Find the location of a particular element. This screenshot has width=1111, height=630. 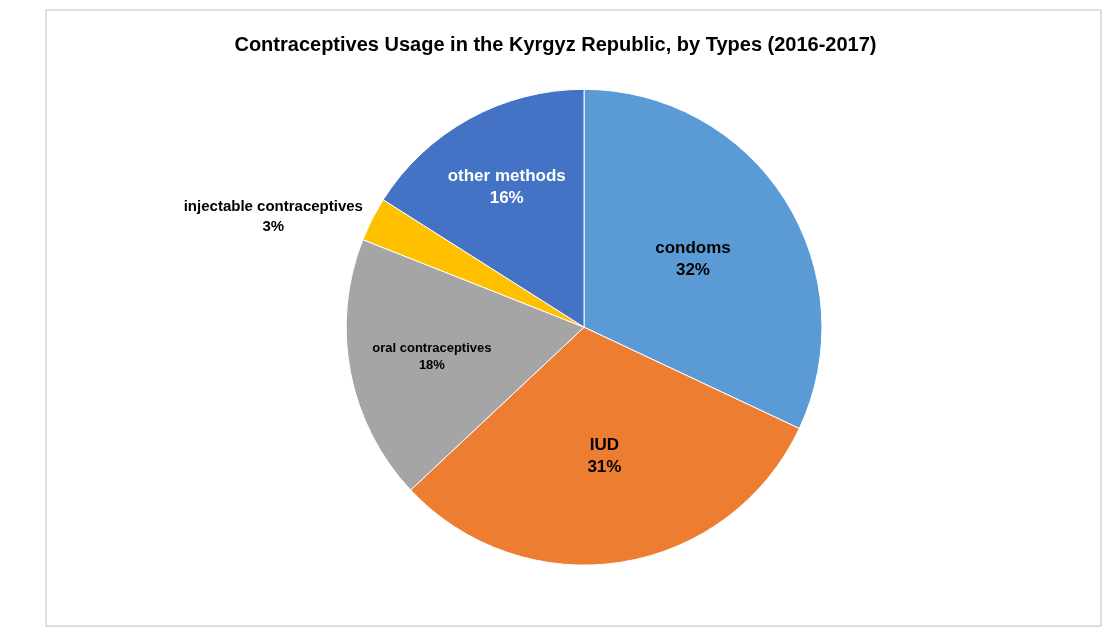

slice-label: other methods is located at coordinates (506, 175).